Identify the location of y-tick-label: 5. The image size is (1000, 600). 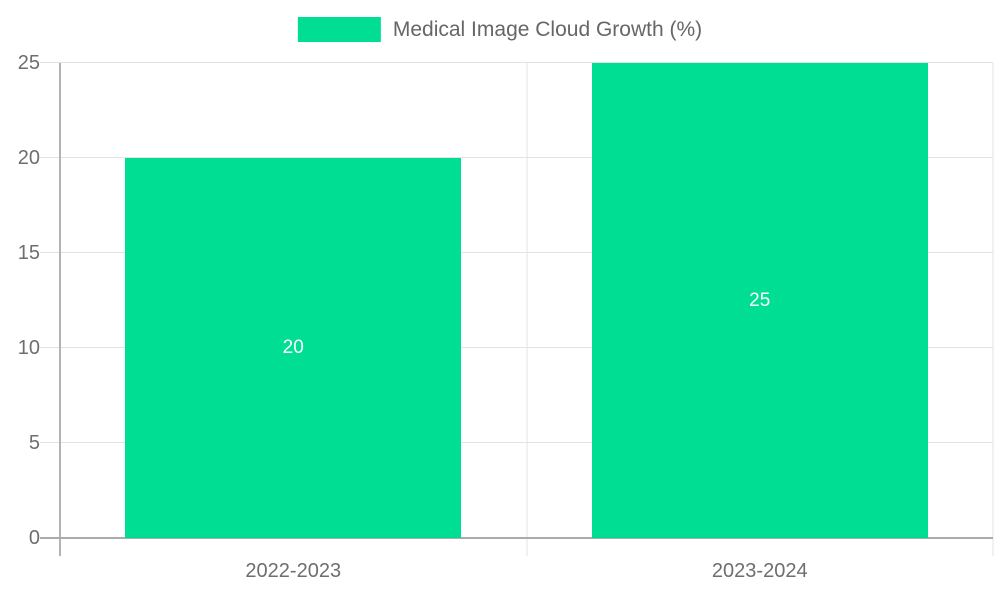
(34, 443).